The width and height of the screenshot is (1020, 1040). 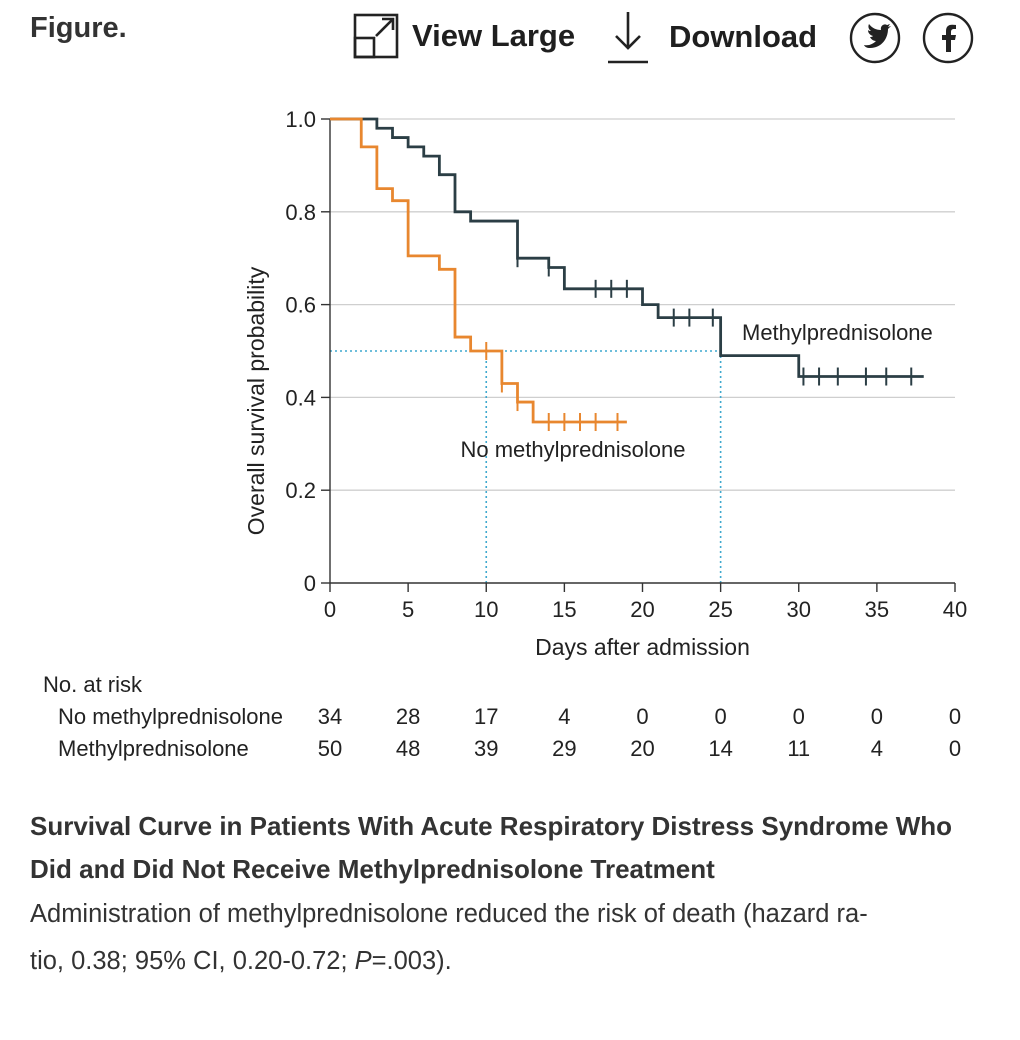 What do you see at coordinates (300, 490) in the screenshot?
I see `y-tick-label: 0.2` at bounding box center [300, 490].